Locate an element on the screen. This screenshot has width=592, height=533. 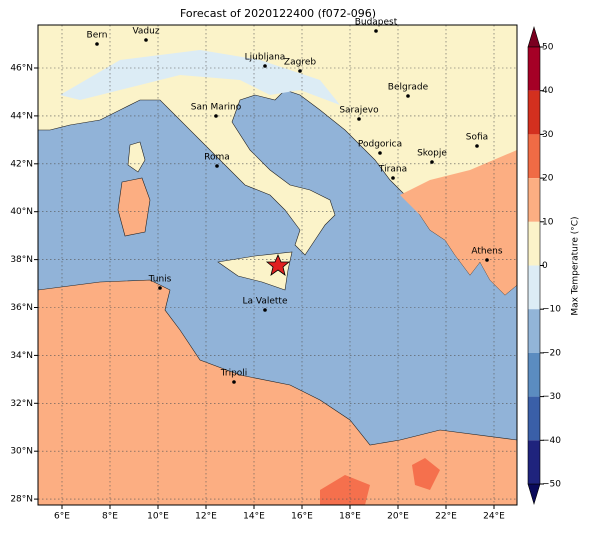
city-label: Ljubljana is located at coordinates (265, 58).